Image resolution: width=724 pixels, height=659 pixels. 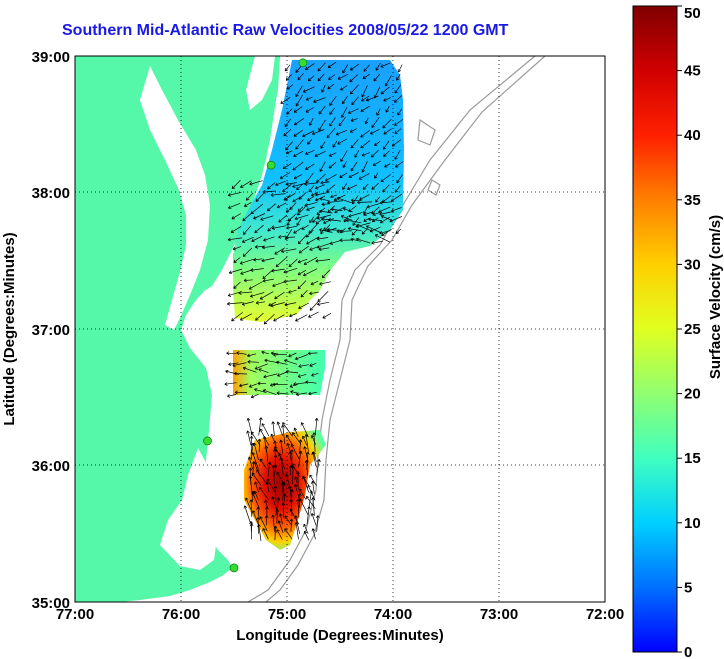 What do you see at coordinates (692, 71) in the screenshot?
I see `colorbar-tick-label: 45` at bounding box center [692, 71].